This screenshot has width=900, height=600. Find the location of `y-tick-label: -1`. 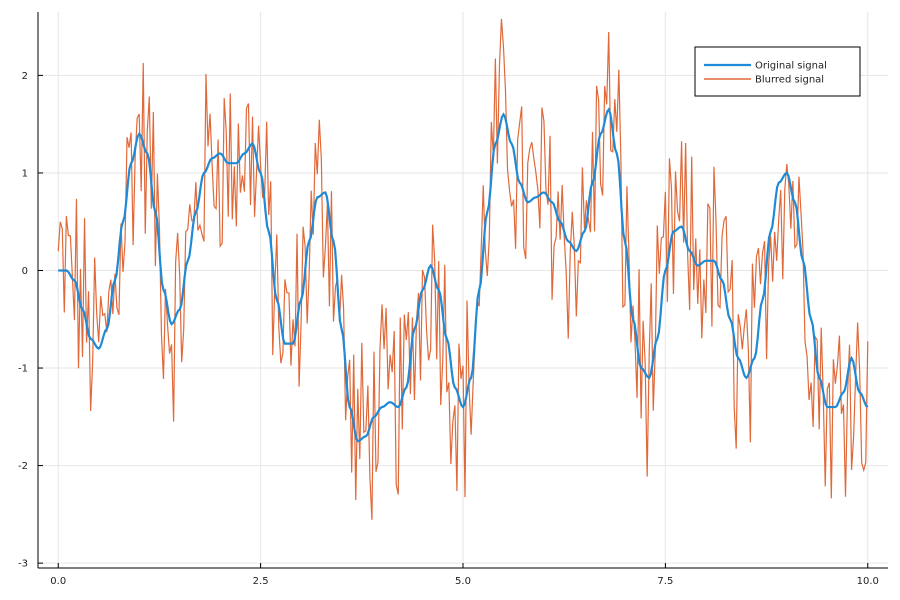

y-tick-label: -1 is located at coordinates (23, 369).